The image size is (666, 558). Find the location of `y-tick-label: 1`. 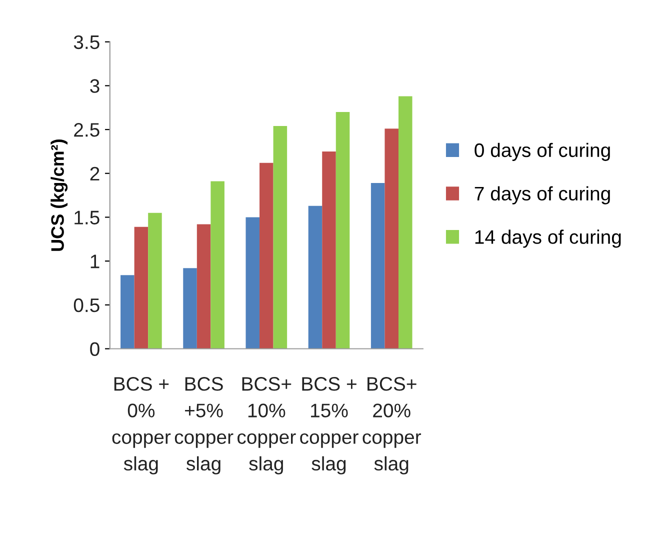

y-tick-label: 1 is located at coordinates (95, 261).